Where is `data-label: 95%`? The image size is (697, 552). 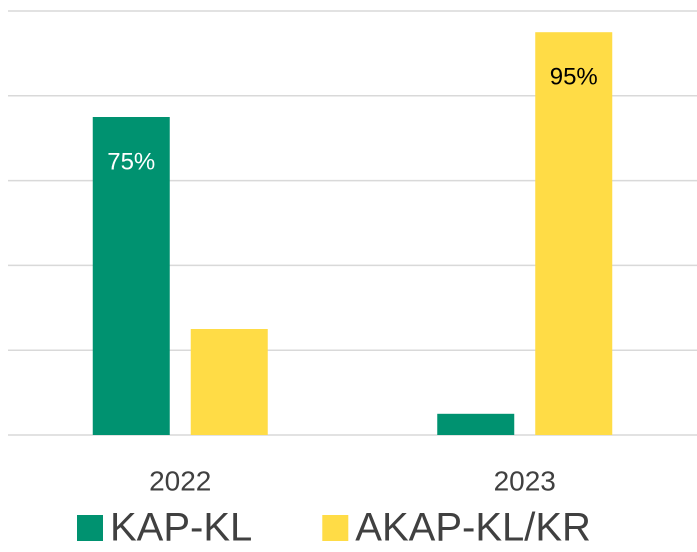 data-label: 95% is located at coordinates (574, 77).